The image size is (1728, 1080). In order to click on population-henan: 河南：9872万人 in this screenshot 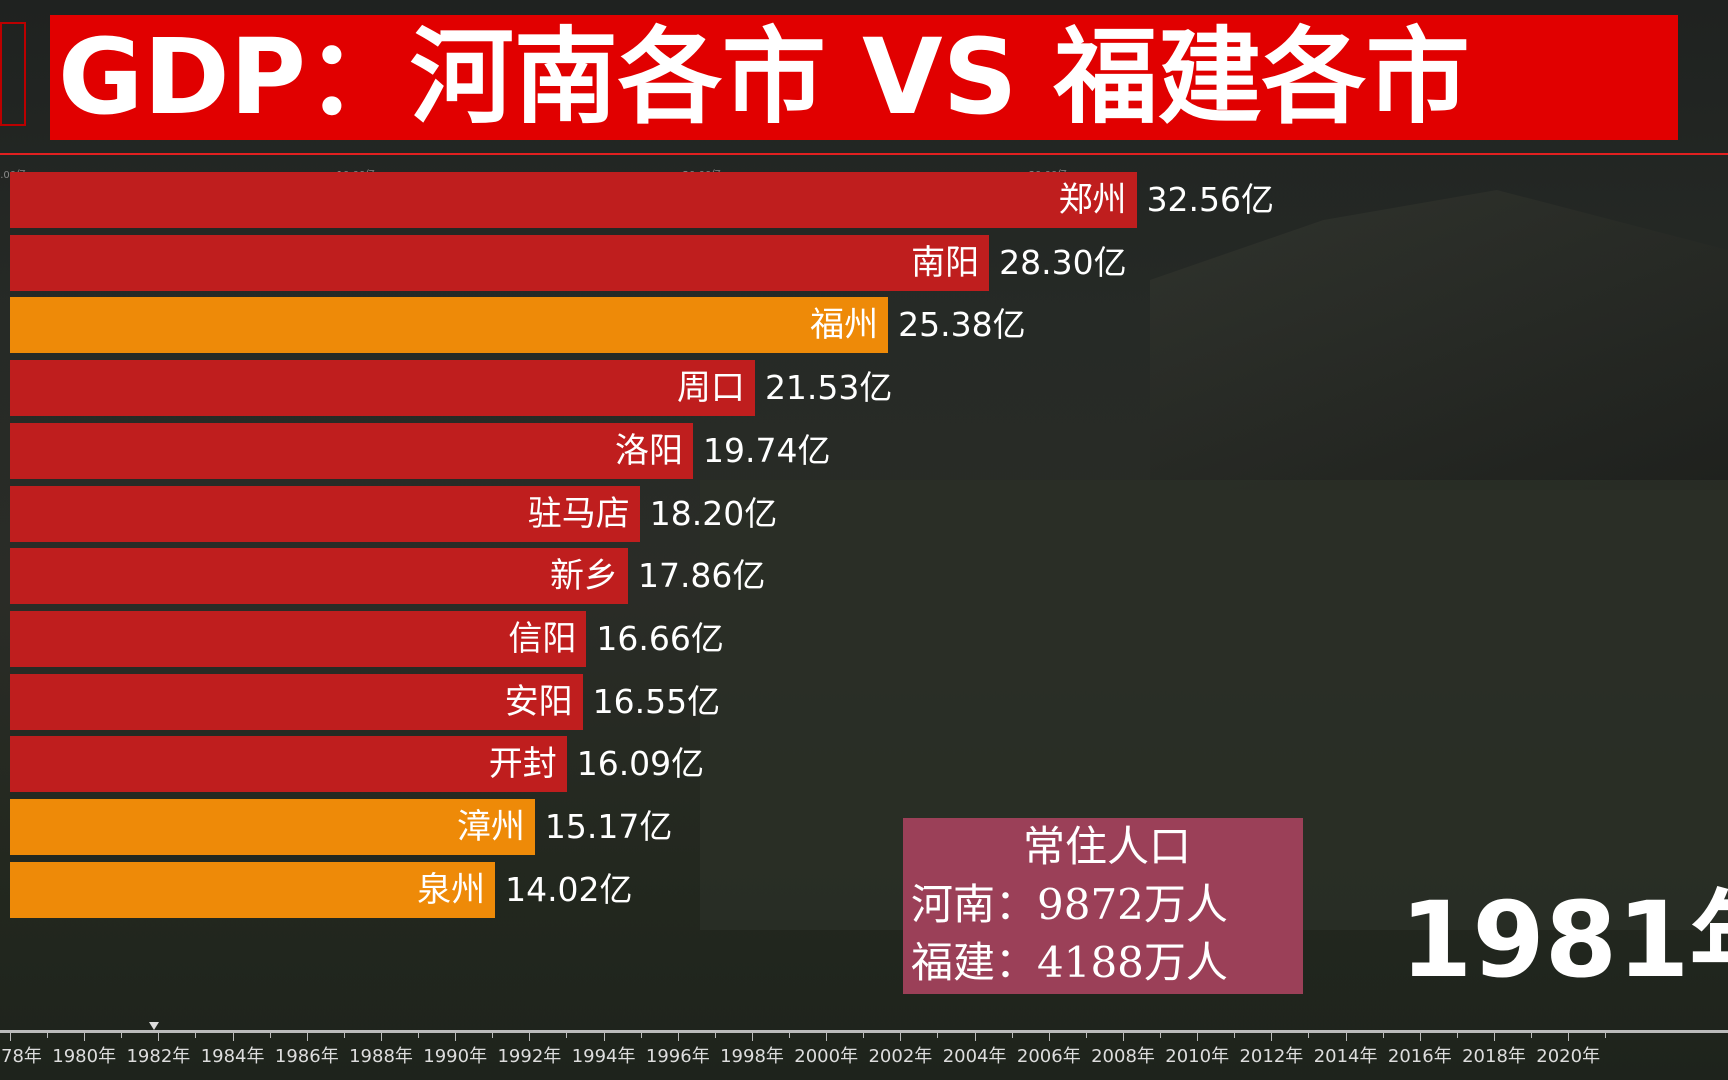, I will do `click(1069, 904)`.